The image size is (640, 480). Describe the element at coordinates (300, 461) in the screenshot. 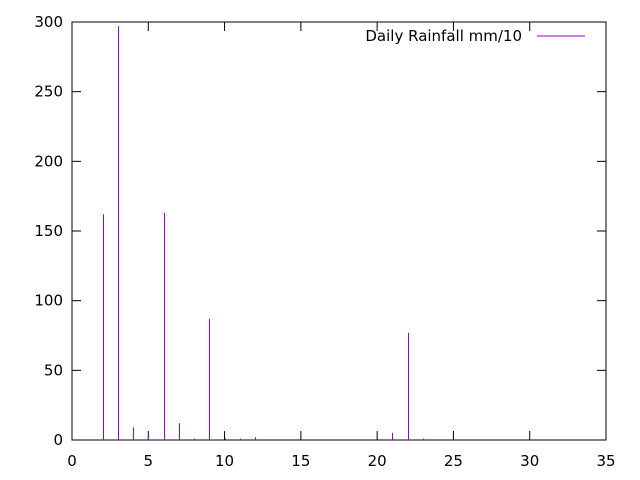

I see `x-tick-label: 15` at that location.